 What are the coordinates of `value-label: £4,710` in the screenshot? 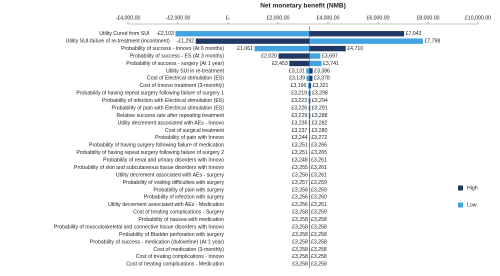 It's located at (355, 49).